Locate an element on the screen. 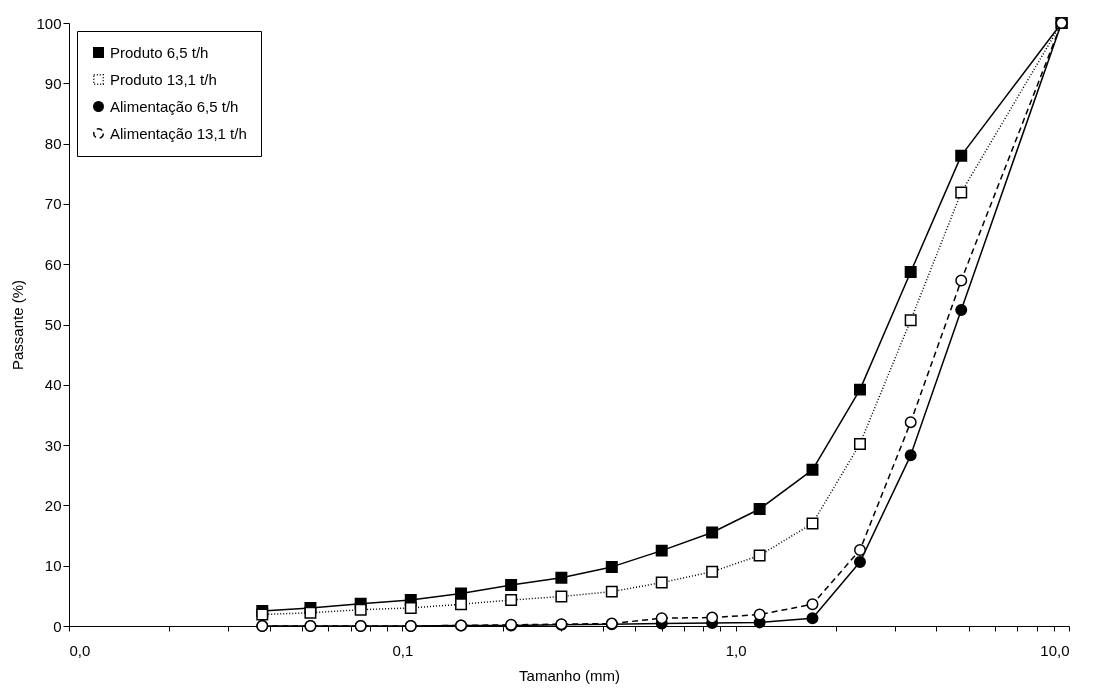  x-tick-label: 0,0 is located at coordinates (80, 650).